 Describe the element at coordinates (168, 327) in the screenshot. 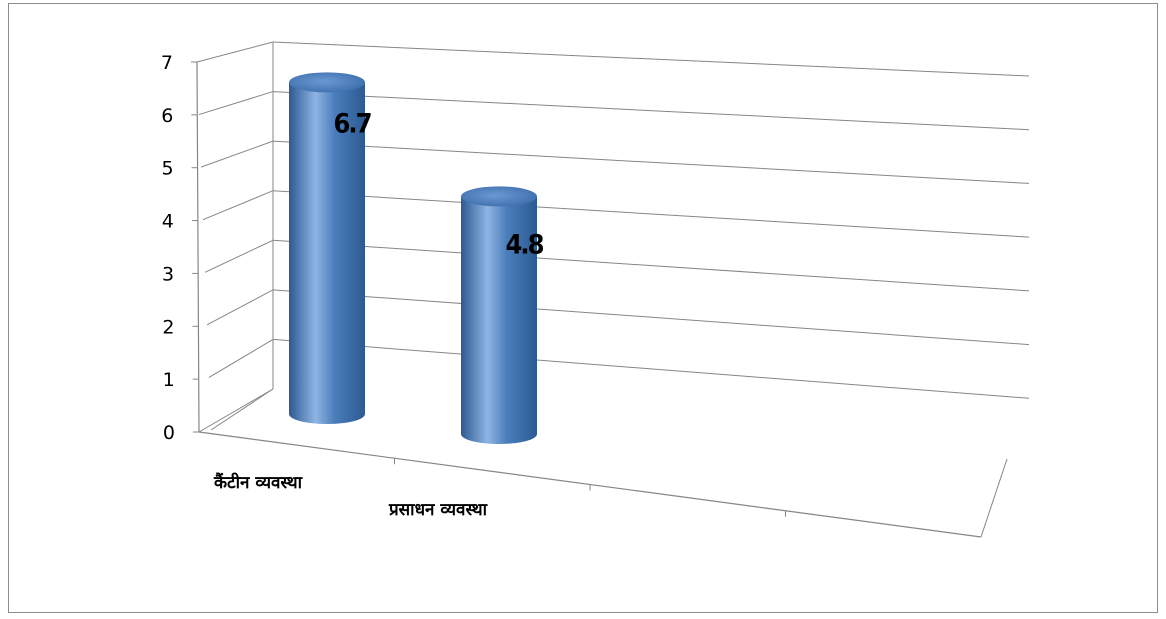

I see `y-tick-label: 2` at that location.